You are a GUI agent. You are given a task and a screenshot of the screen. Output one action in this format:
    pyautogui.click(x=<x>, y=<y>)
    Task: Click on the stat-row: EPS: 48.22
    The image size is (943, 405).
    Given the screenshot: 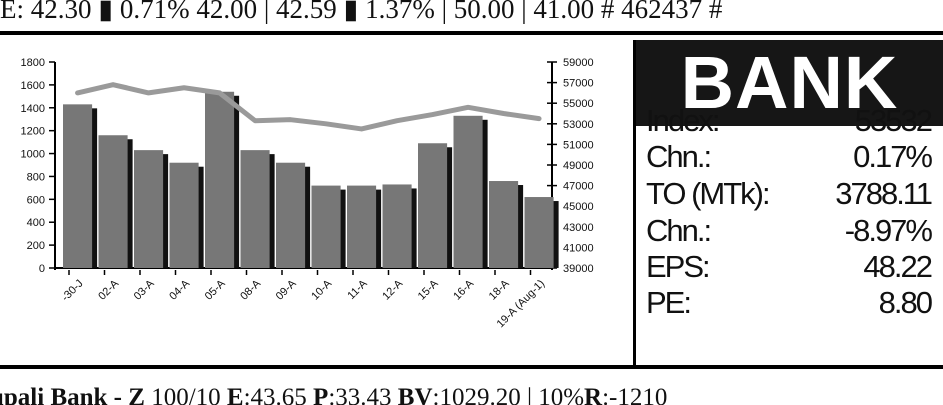 What is the action you would take?
    pyautogui.click(x=789, y=267)
    